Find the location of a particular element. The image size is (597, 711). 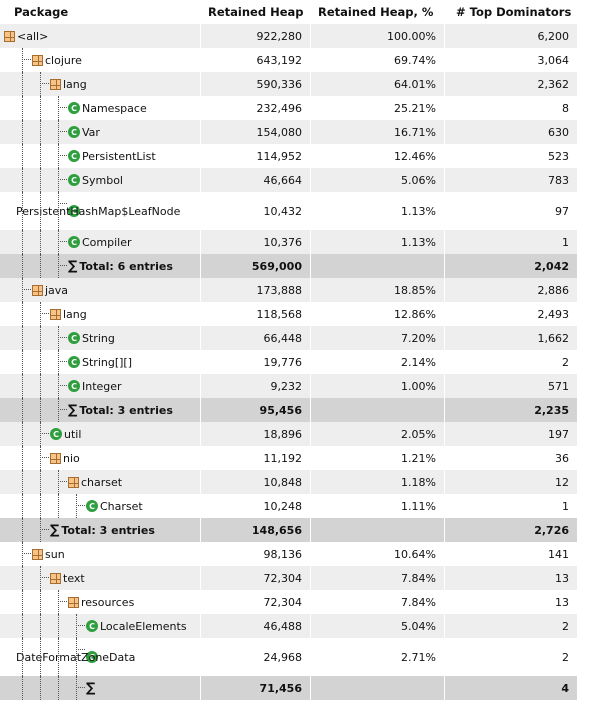

column-header-retained-heap: Retained Heap is located at coordinates (255, 12).